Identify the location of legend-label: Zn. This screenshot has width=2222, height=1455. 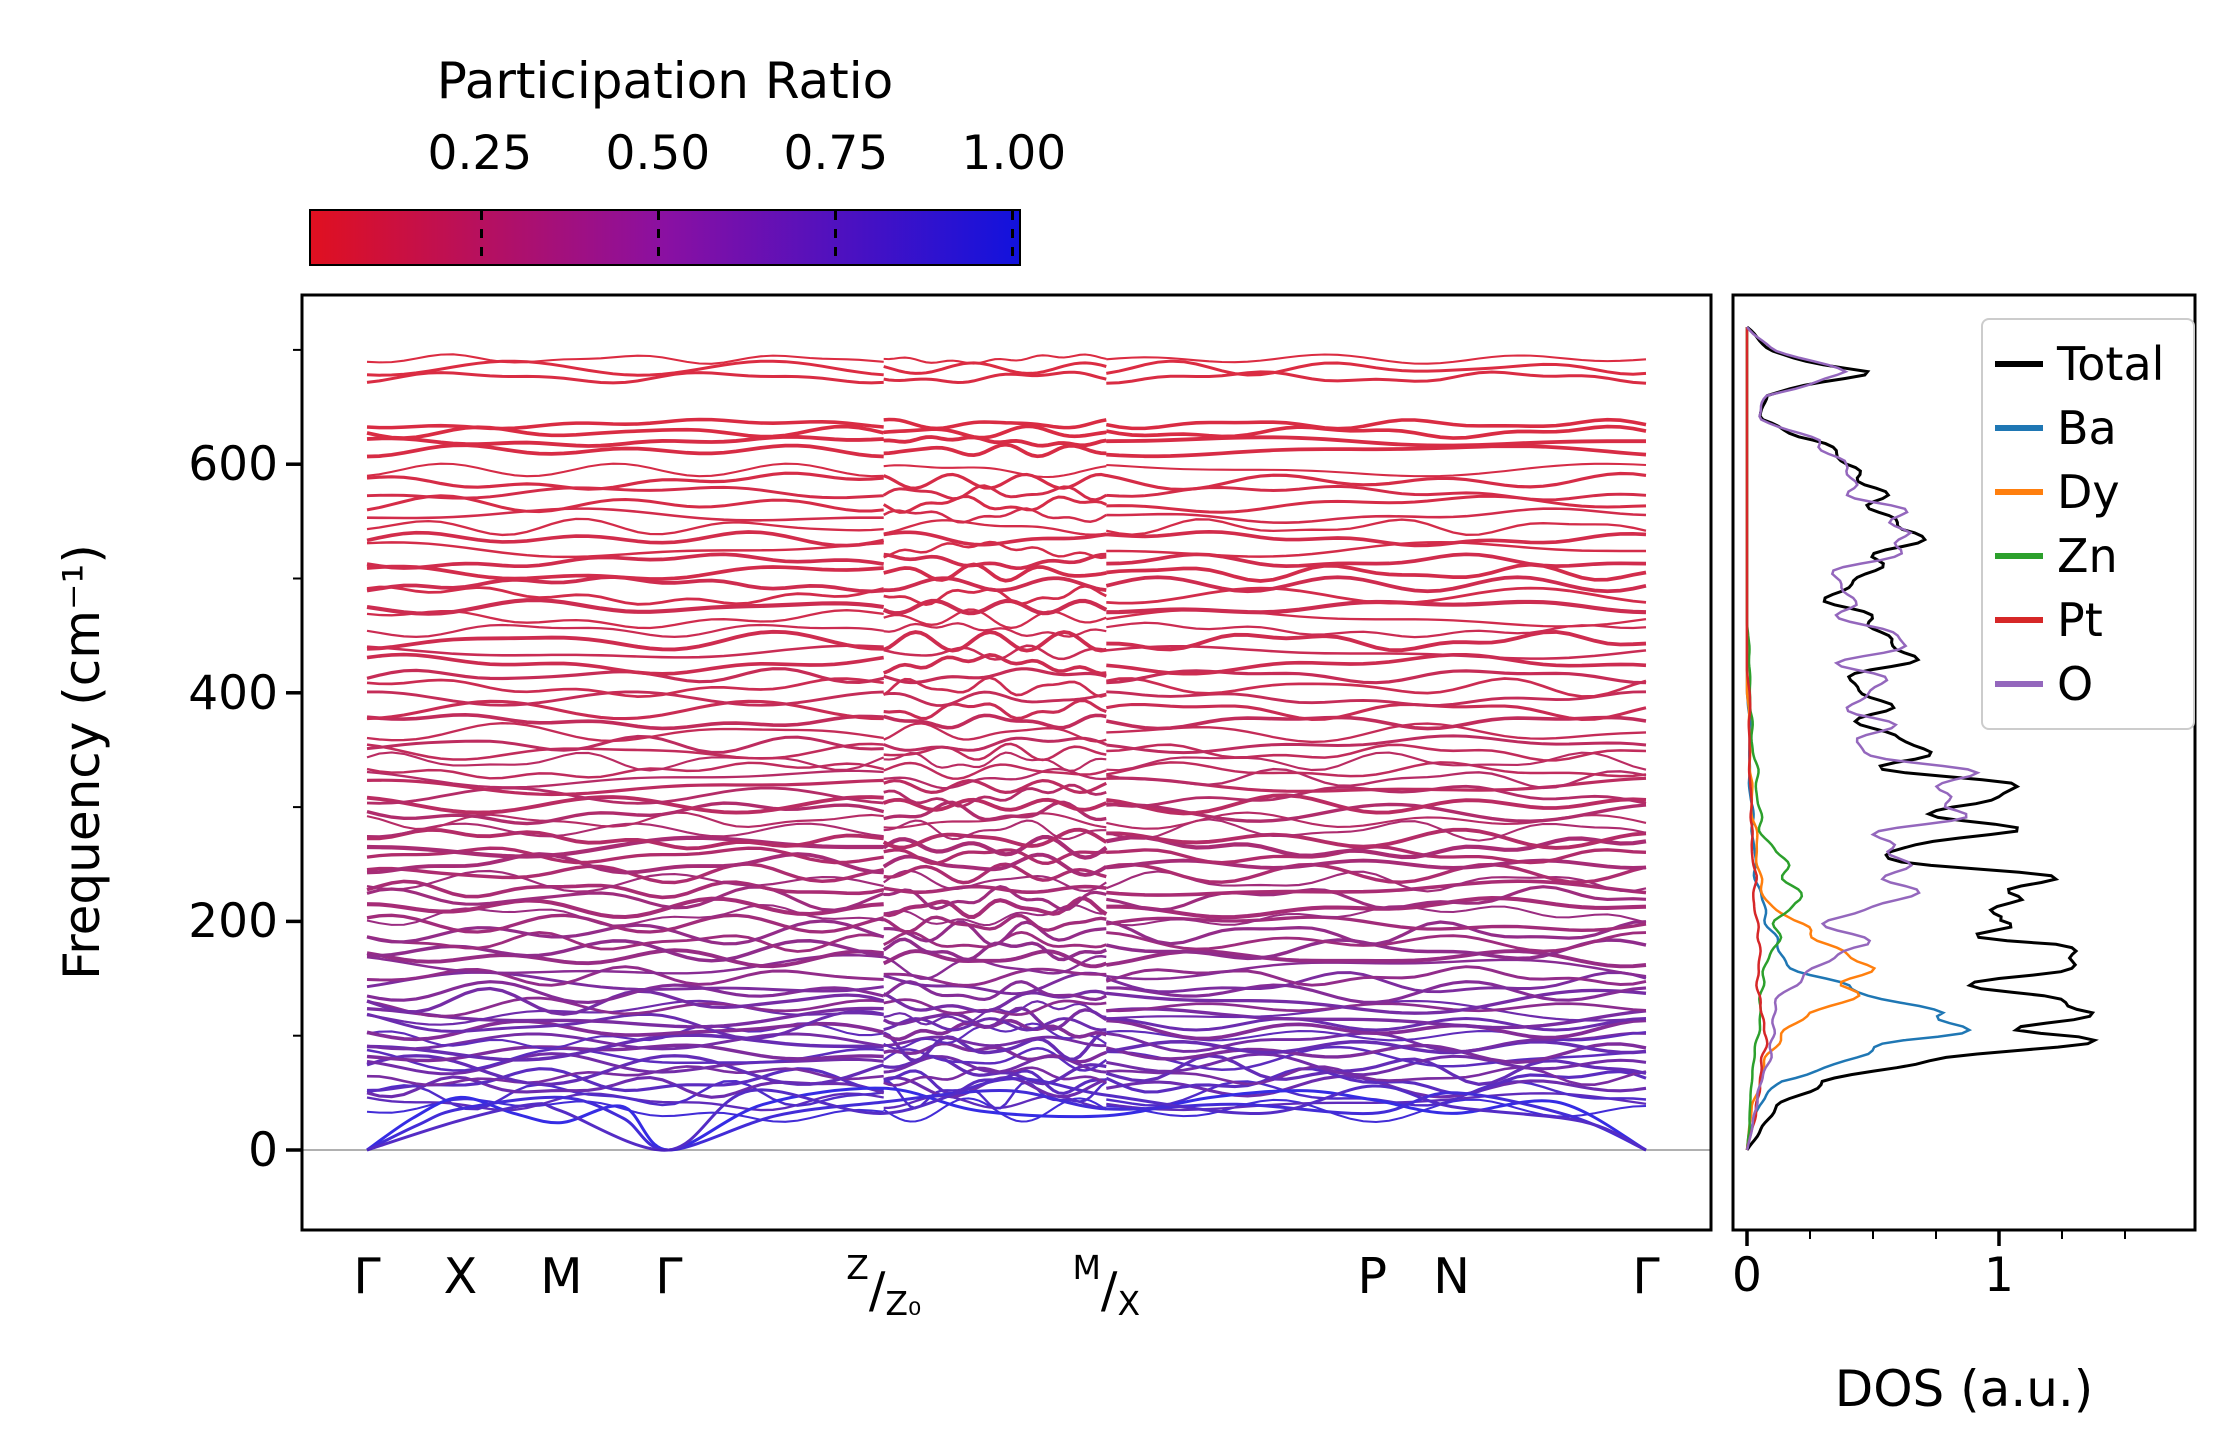
(2087, 556).